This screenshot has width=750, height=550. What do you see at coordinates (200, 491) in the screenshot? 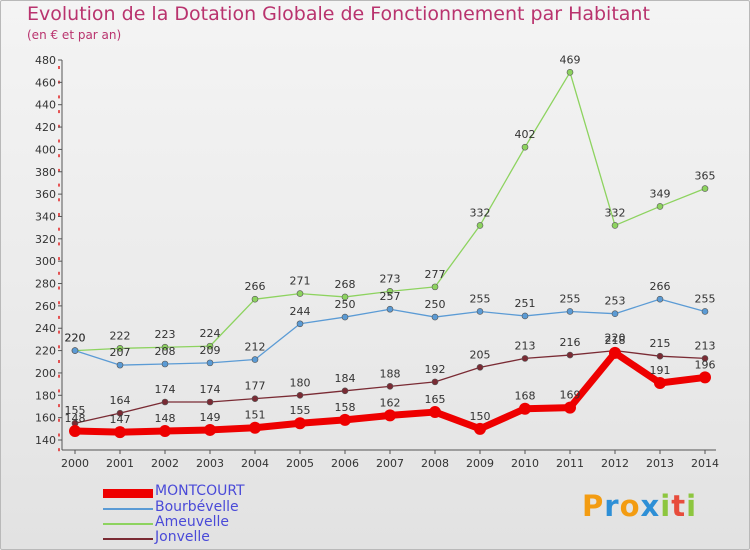
I see `legend-label: MONTCOURT` at bounding box center [200, 491].